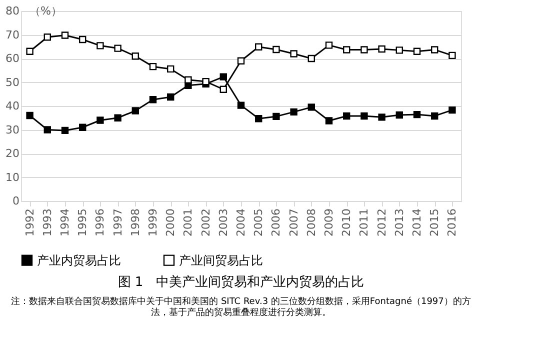 The image size is (555, 355). Describe the element at coordinates (117, 222) in the screenshot. I see `x-tick-label: 1997` at that location.